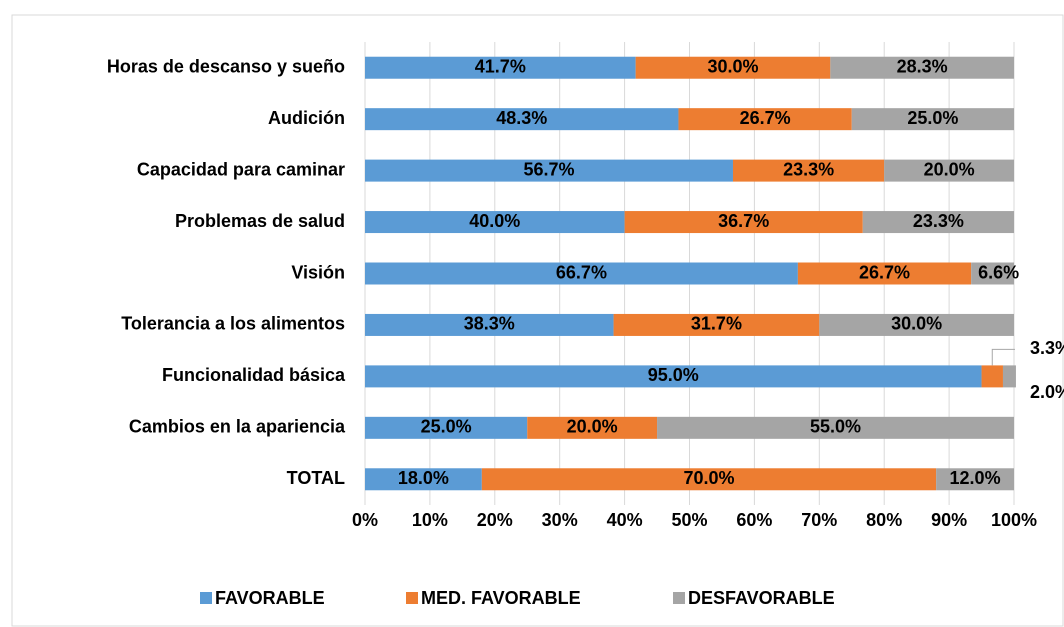  I want to click on x-tick-label: 30%, so click(560, 520).